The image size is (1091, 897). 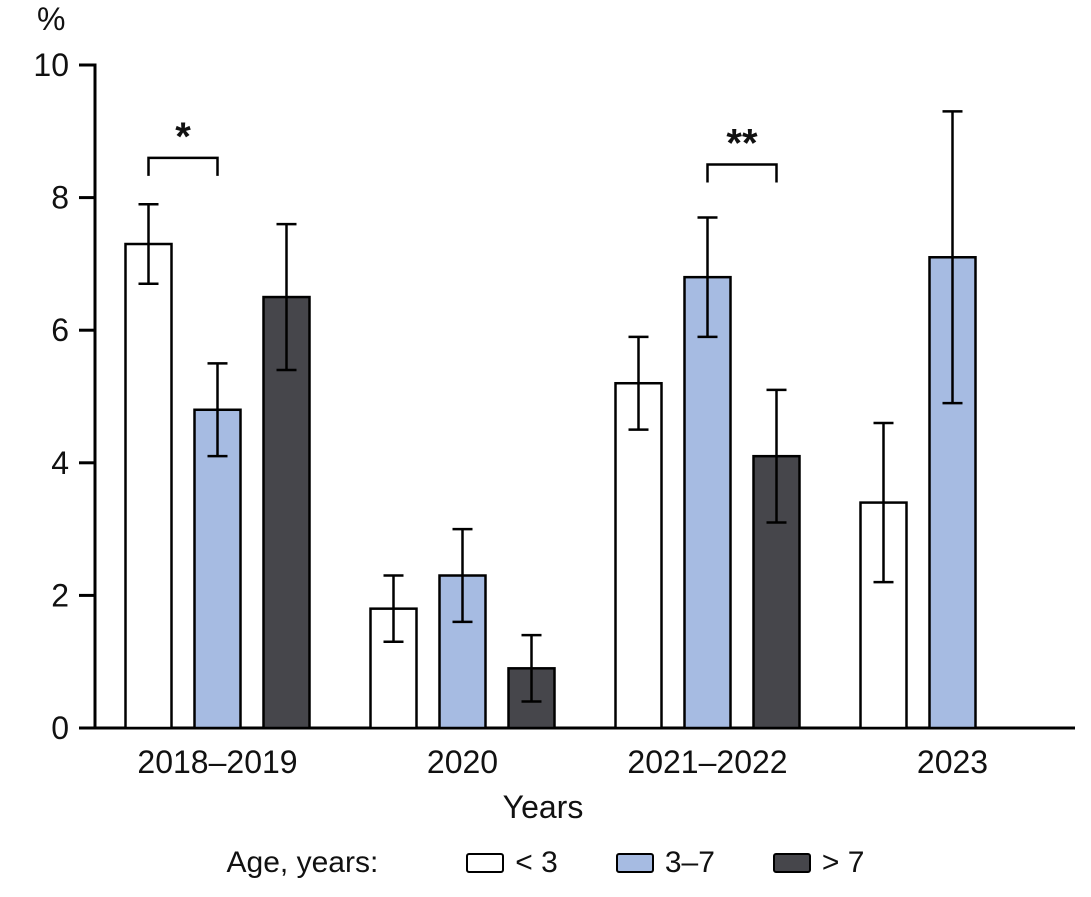 I want to click on significance-label: **, so click(x=742, y=143).